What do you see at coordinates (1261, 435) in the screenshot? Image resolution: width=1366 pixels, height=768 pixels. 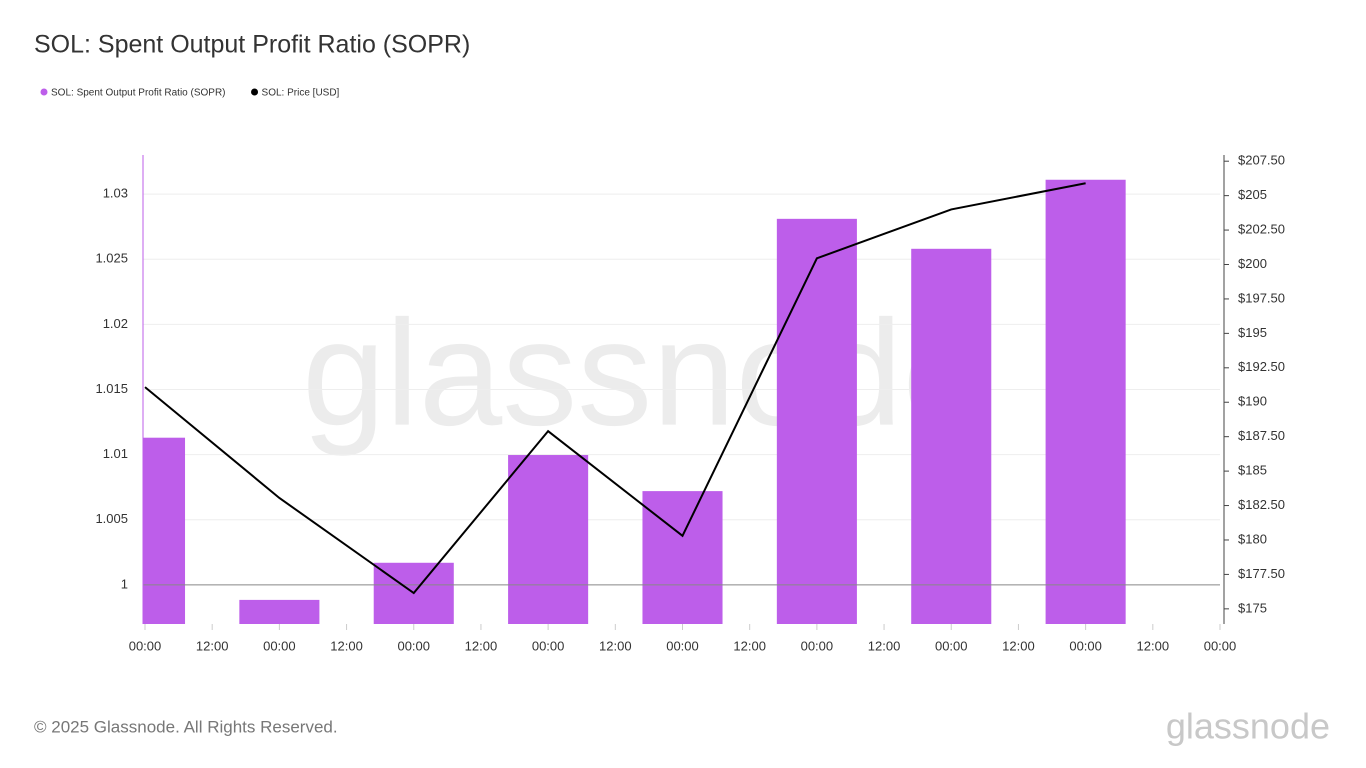 I see `y2-tick-label: $187.50` at bounding box center [1261, 435].